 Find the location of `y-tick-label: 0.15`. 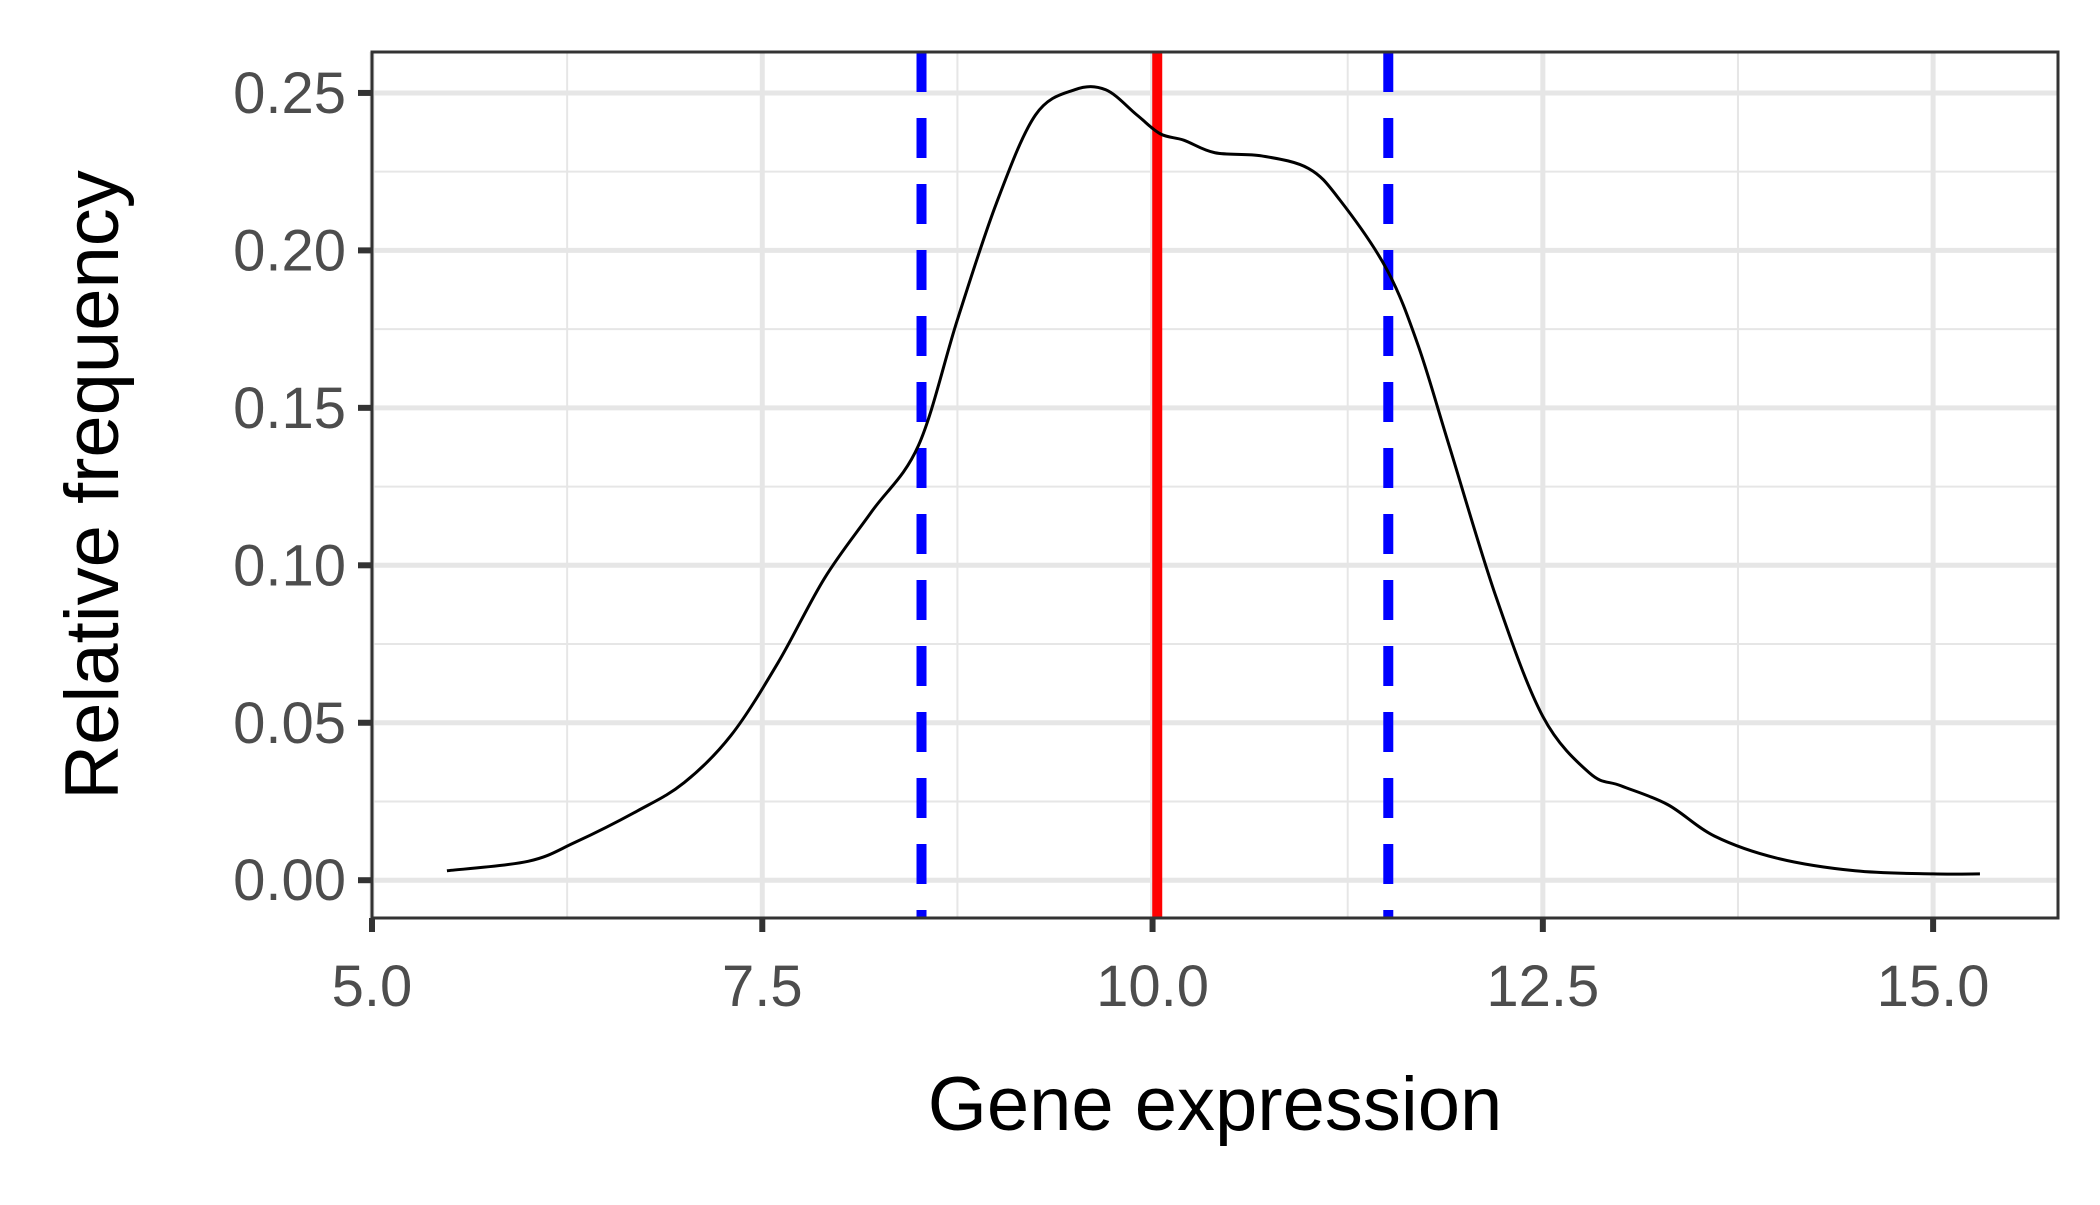

y-tick-label: 0.15 is located at coordinates (289, 408).